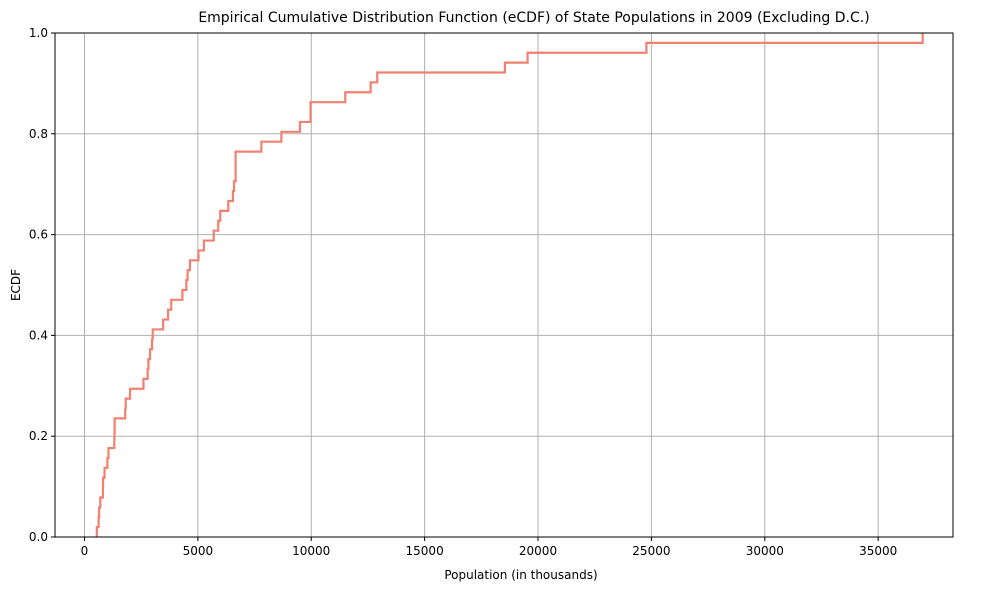 This screenshot has height=590, width=989. I want to click on x-axis-ticks: 0 5000 10000 15000 20000 25000 30000 35000, so click(489, 547).